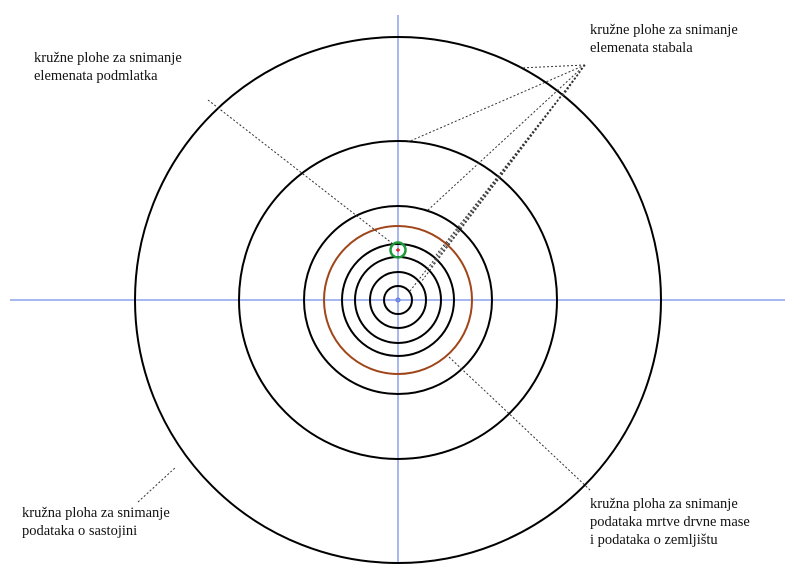 This screenshot has width=787, height=565. What do you see at coordinates (641, 48) in the screenshot?
I see `tree-plots-label-line2: elemenata stabala` at bounding box center [641, 48].